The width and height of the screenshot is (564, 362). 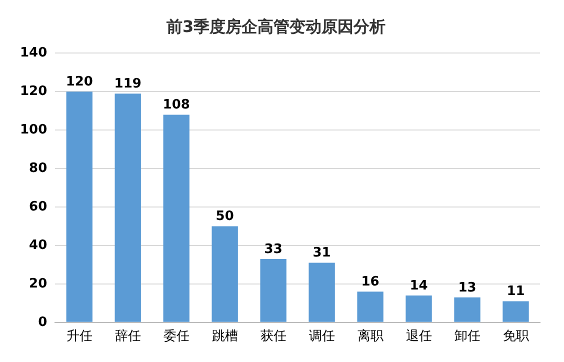 What do you see at coordinates (225, 335) in the screenshot?
I see `x-tick-label: 跳槽` at bounding box center [225, 335].